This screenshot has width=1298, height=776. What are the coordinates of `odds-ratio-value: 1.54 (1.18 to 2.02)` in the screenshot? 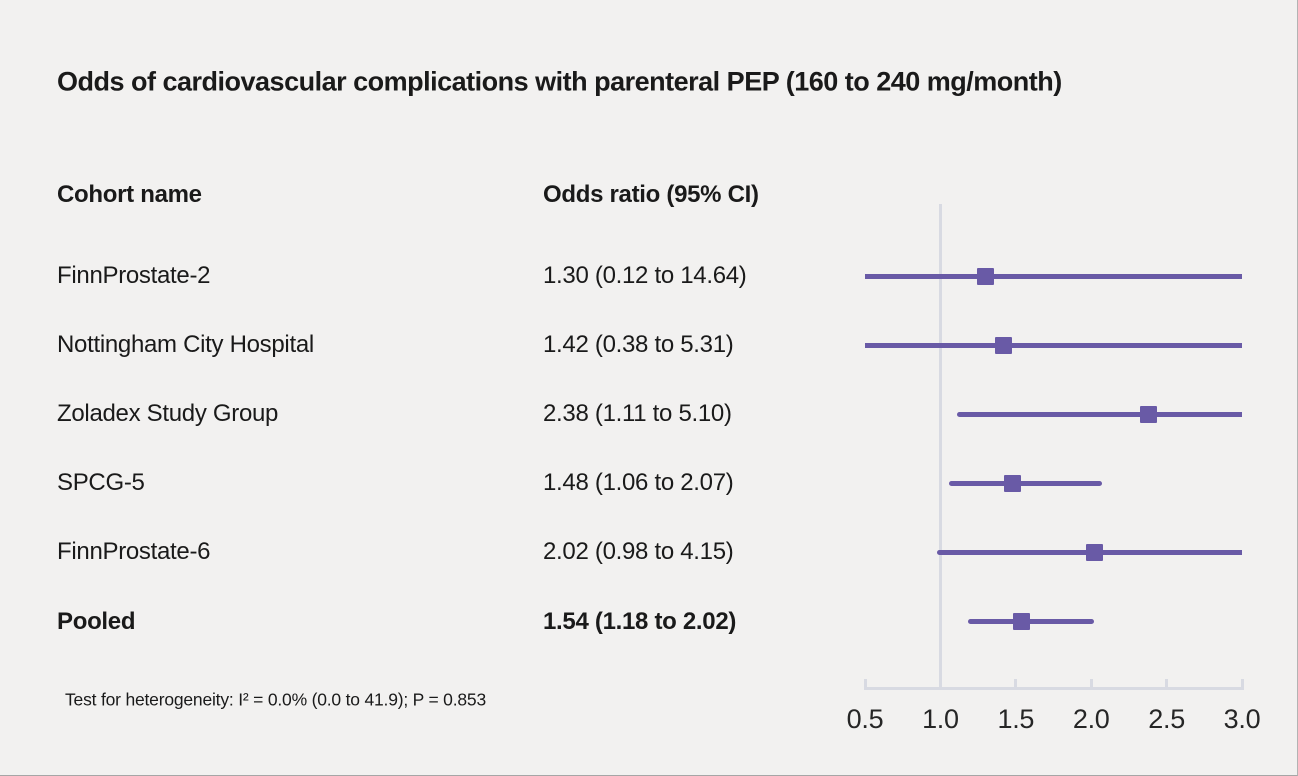 It's located at (640, 621).